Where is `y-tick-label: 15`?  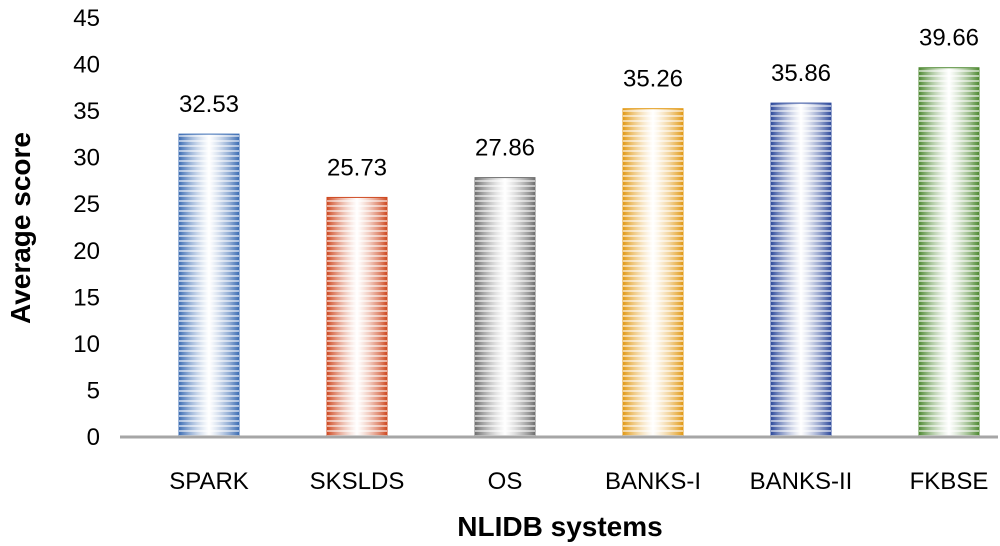
y-tick-label: 15 is located at coordinates (86, 297).